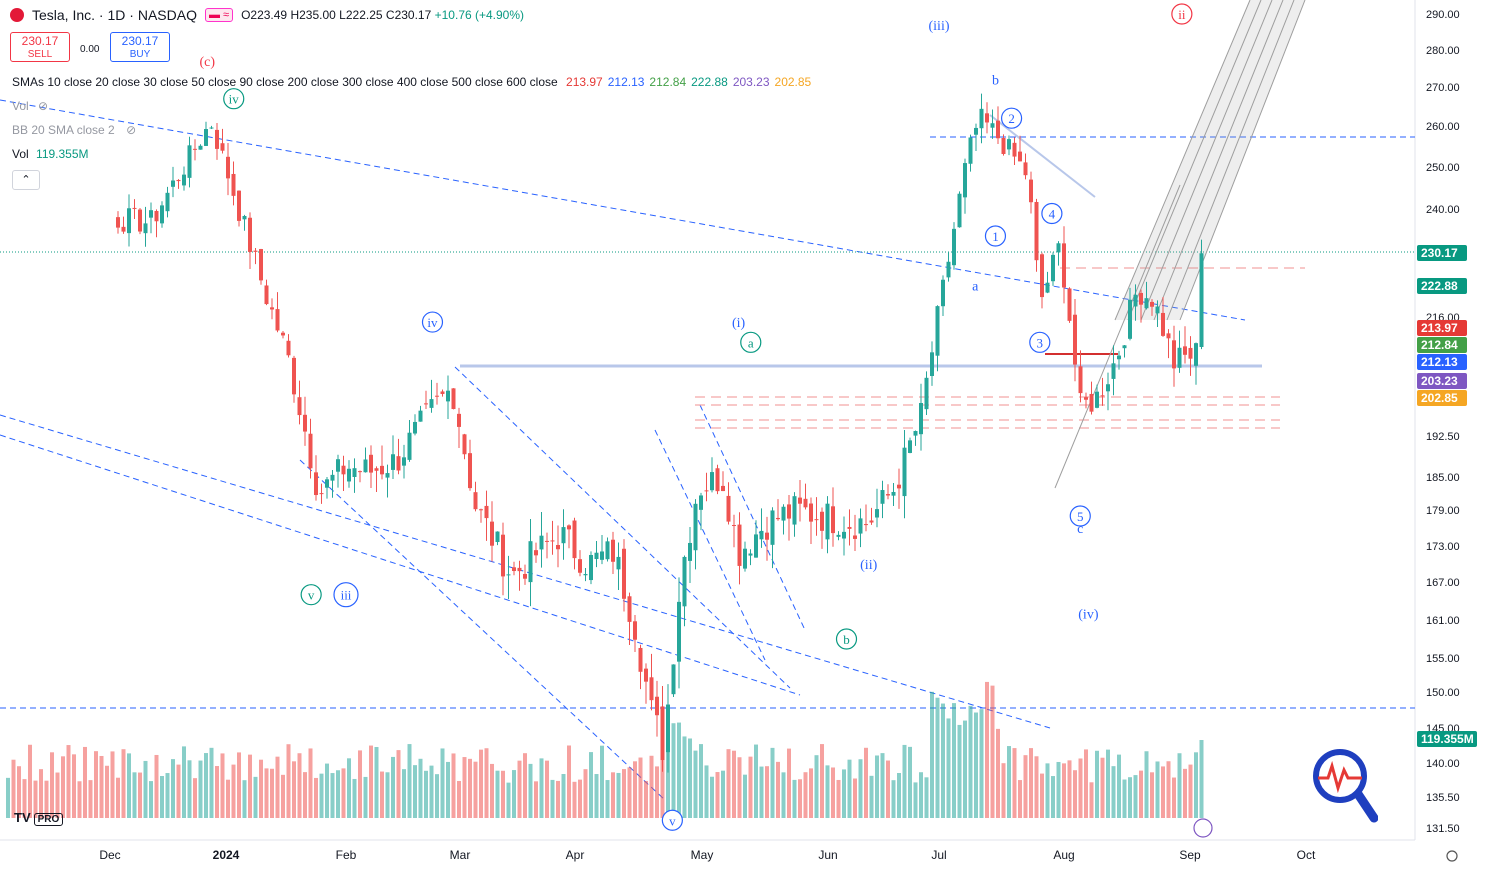 The image size is (1488, 869). Describe the element at coordinates (1345, 786) in the screenshot. I see `magnifier-watermark-icon` at that location.